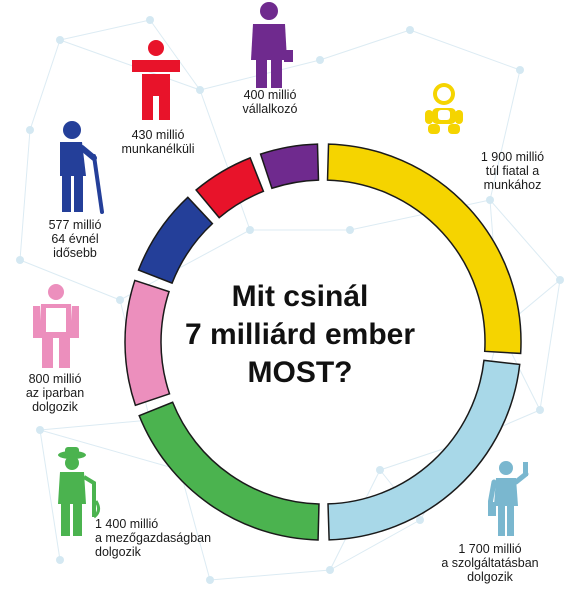  I want to click on title-line-2: 7 milliárd ember, so click(300, 334).